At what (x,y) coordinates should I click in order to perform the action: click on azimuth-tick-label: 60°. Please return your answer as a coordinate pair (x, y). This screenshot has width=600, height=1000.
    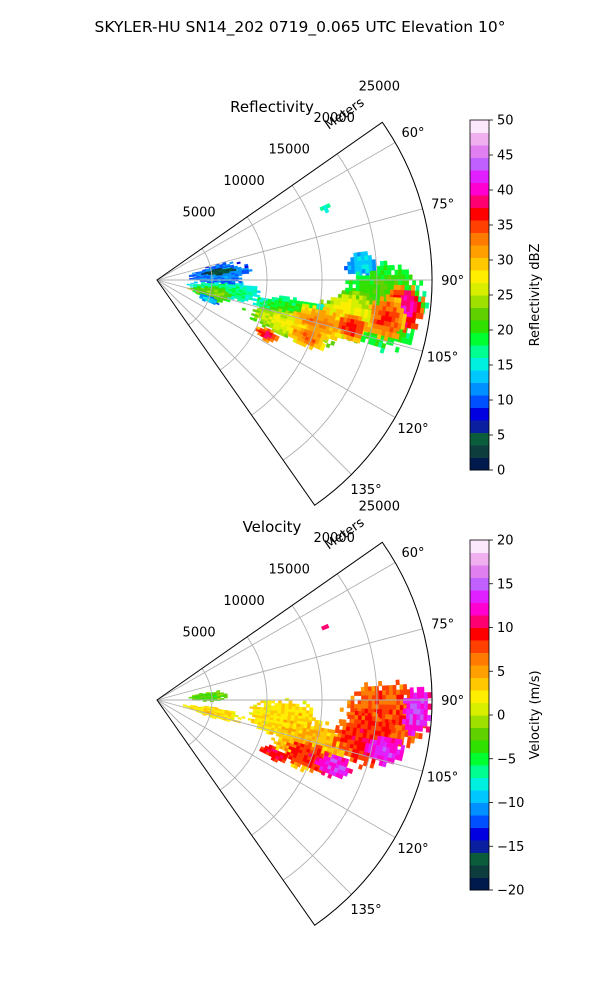
    Looking at the image, I should click on (412, 133).